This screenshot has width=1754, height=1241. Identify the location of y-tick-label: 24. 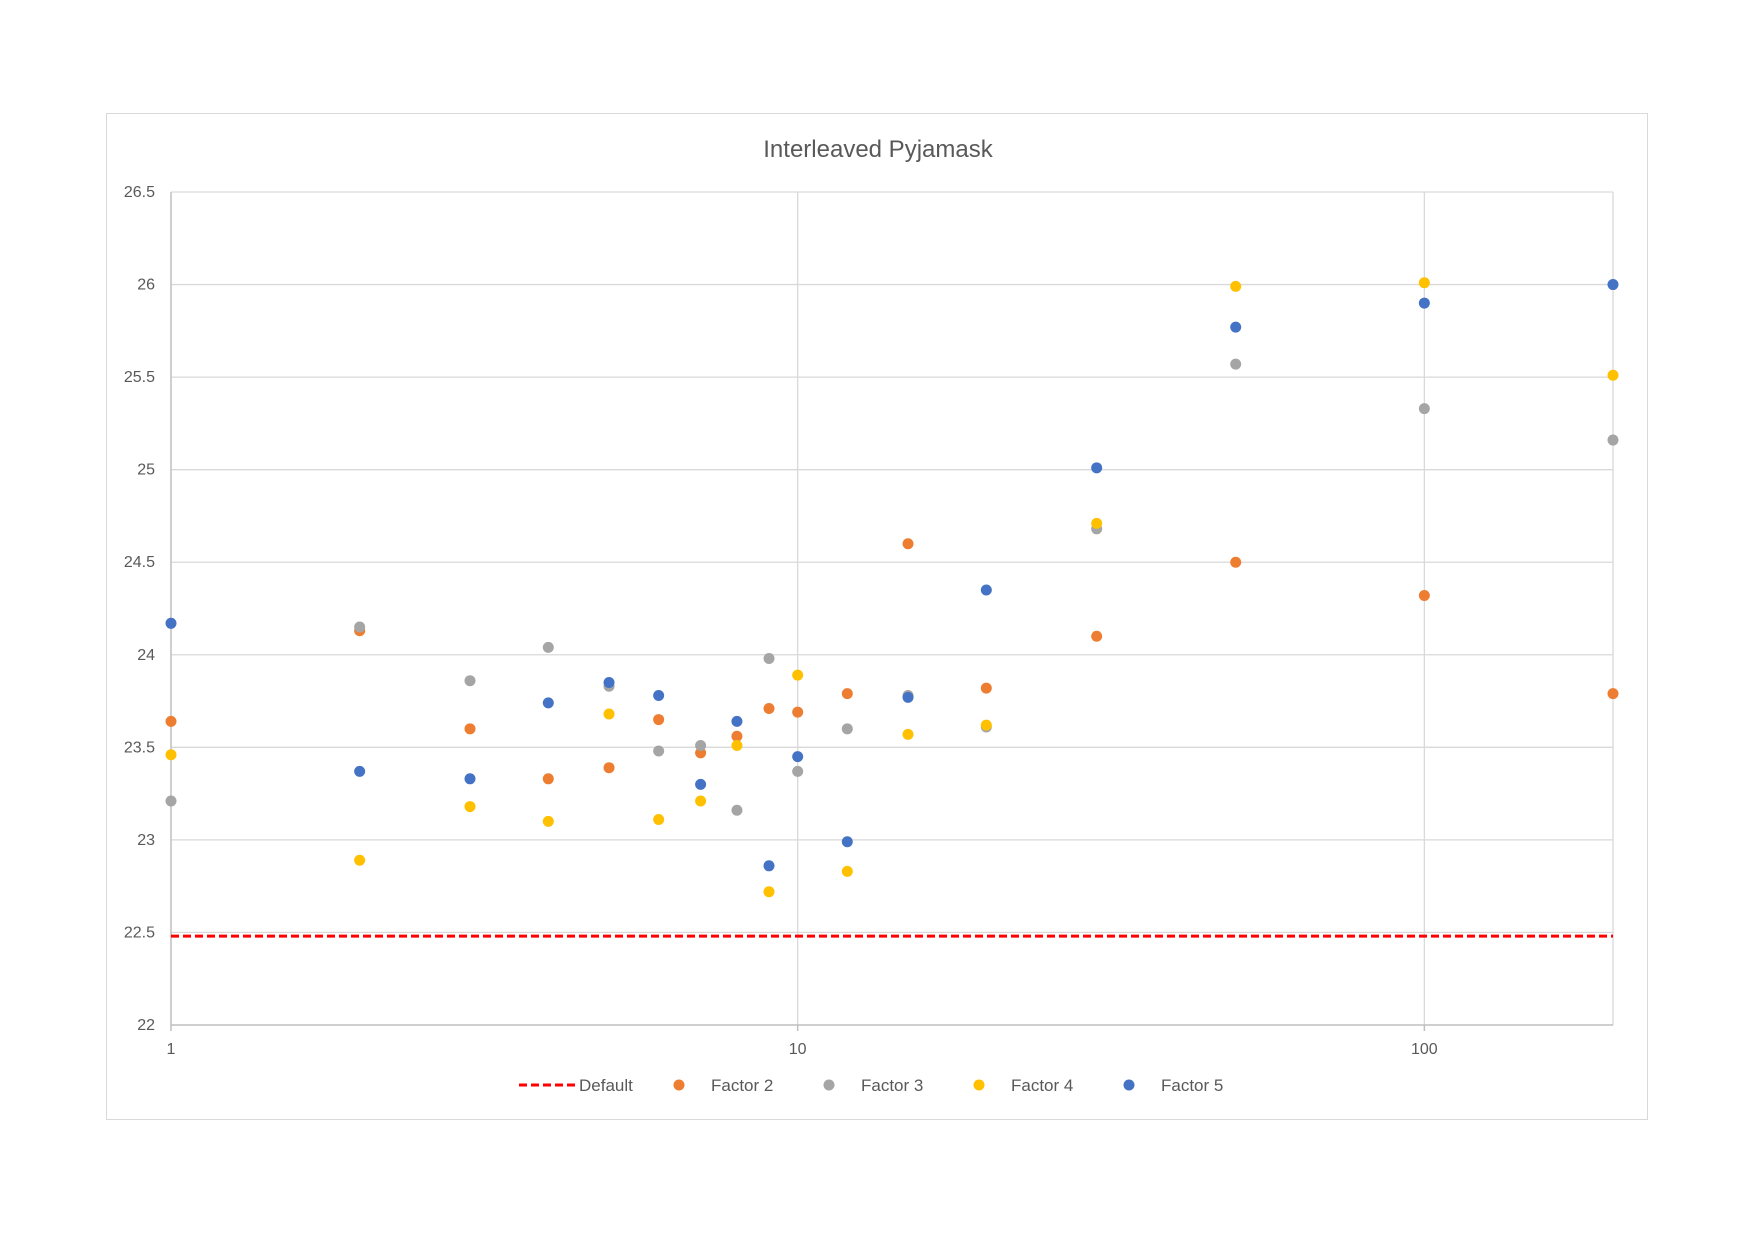
(146, 655).